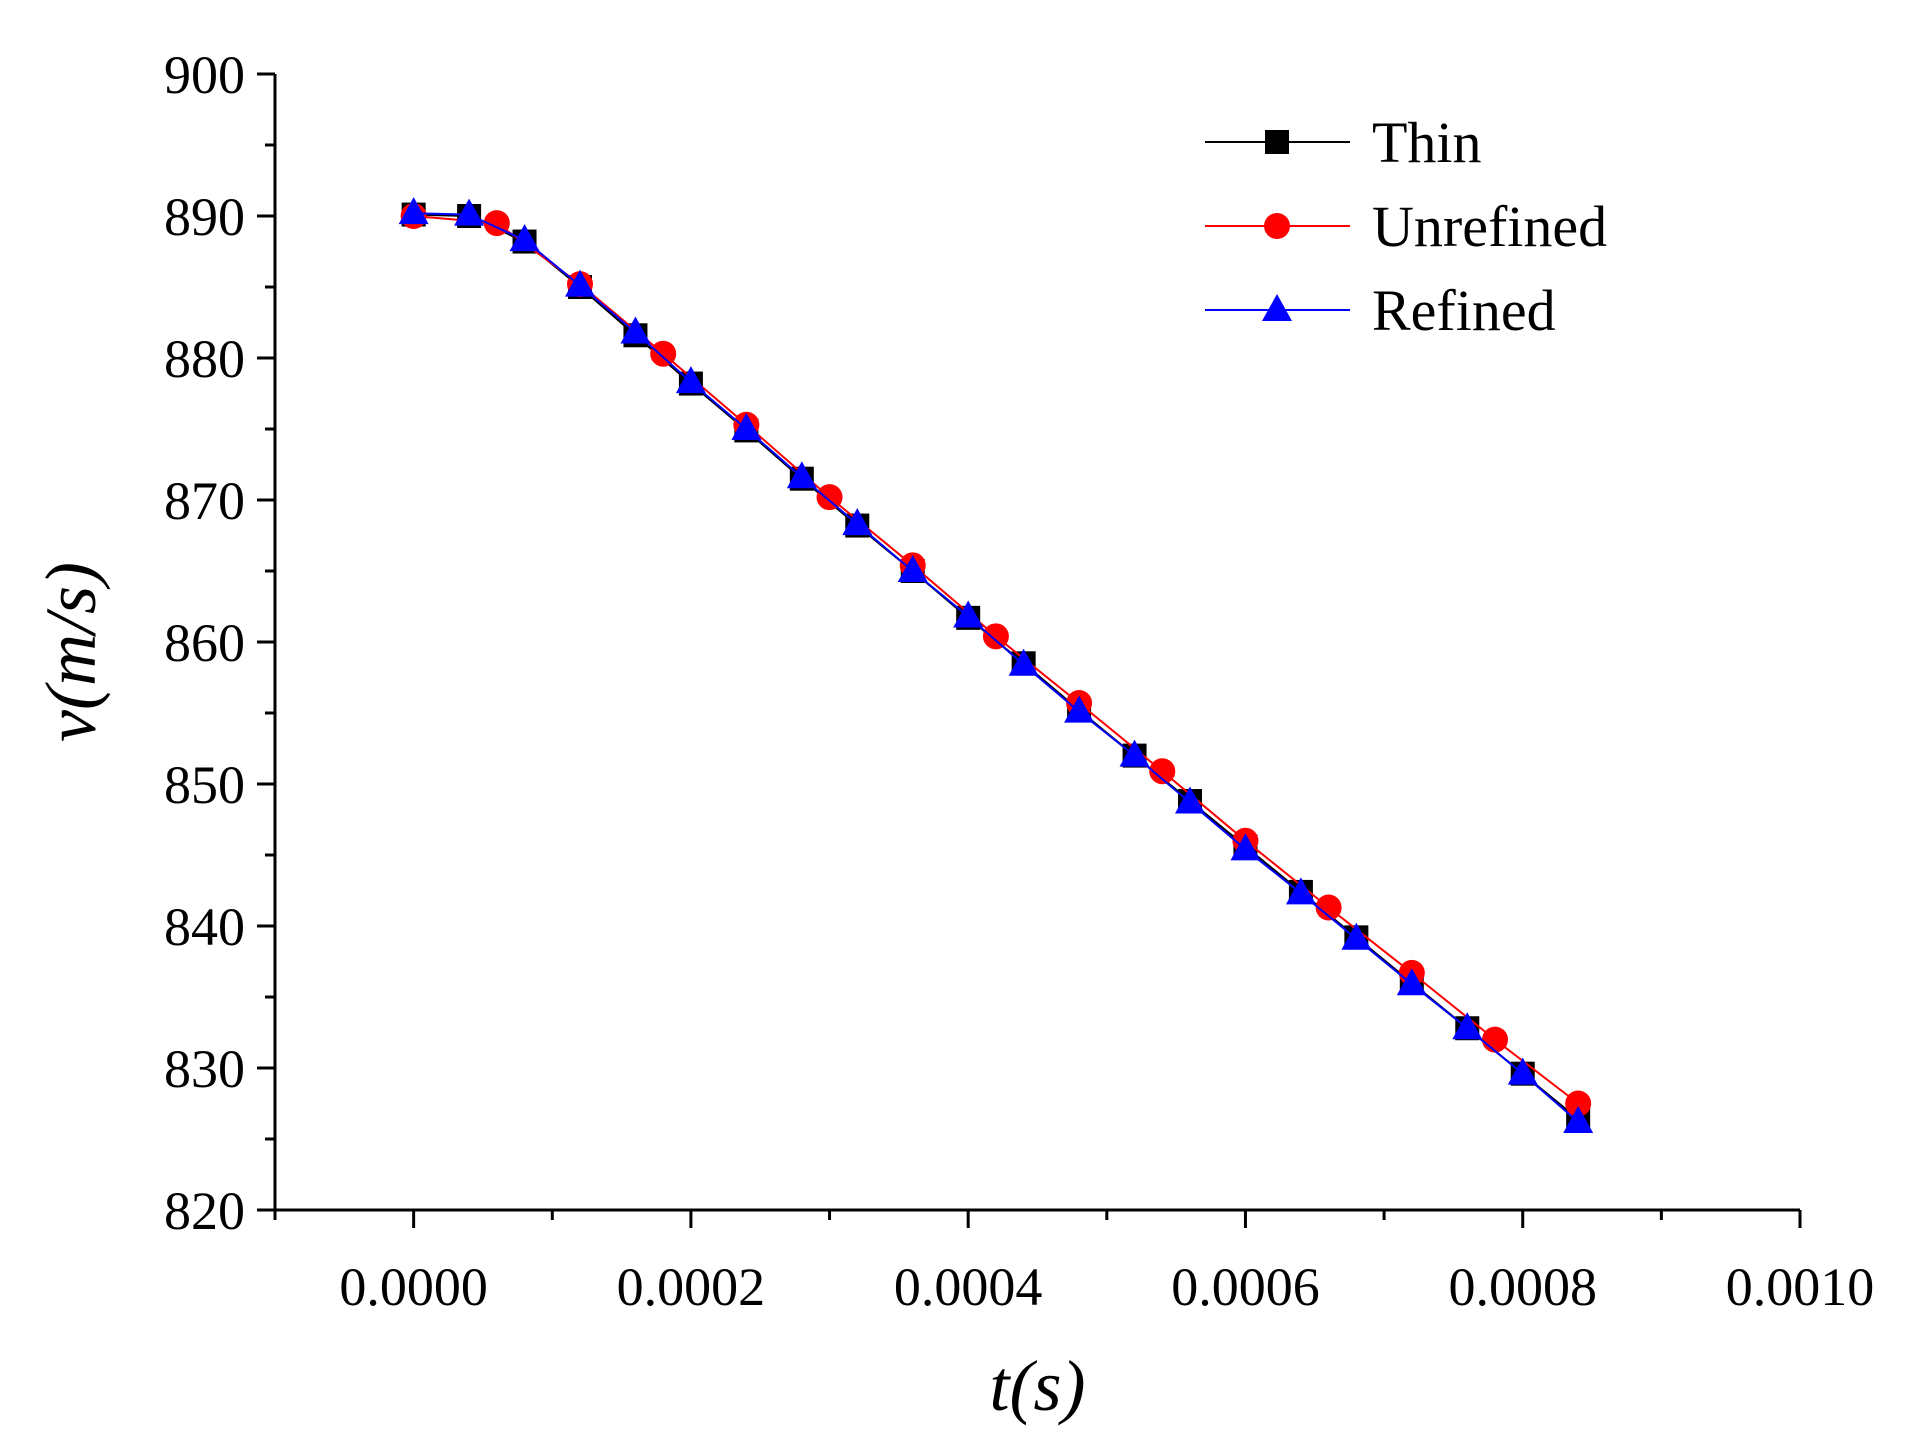 The image size is (1908, 1440). What do you see at coordinates (71, 652) in the screenshot?
I see `y-axis-title: v(m/s)` at bounding box center [71, 652].